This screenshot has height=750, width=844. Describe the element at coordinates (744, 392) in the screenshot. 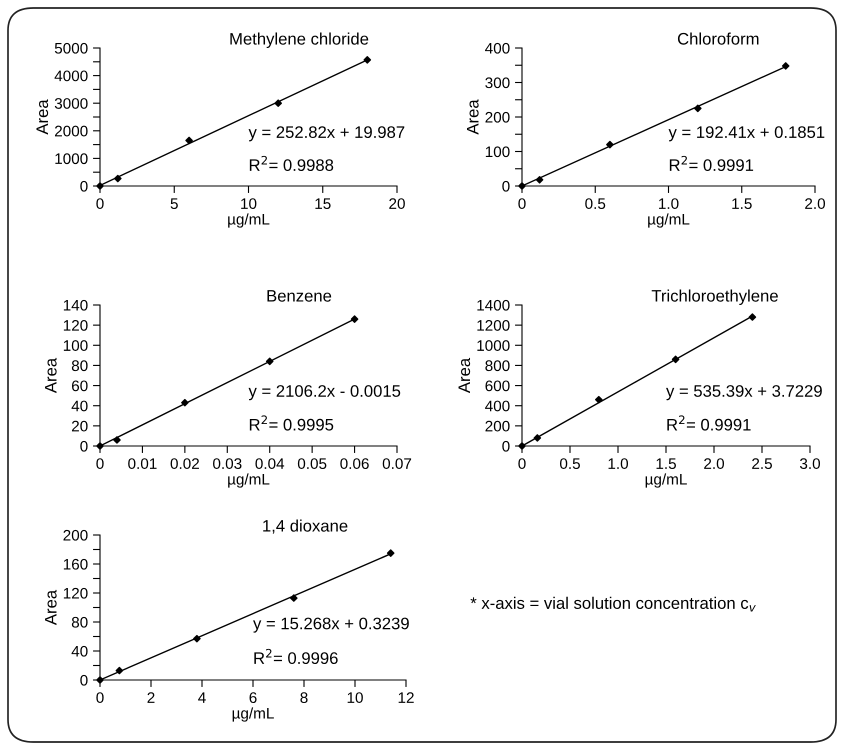

I see `annotation: y = 535.39x + 3.7229` at that location.